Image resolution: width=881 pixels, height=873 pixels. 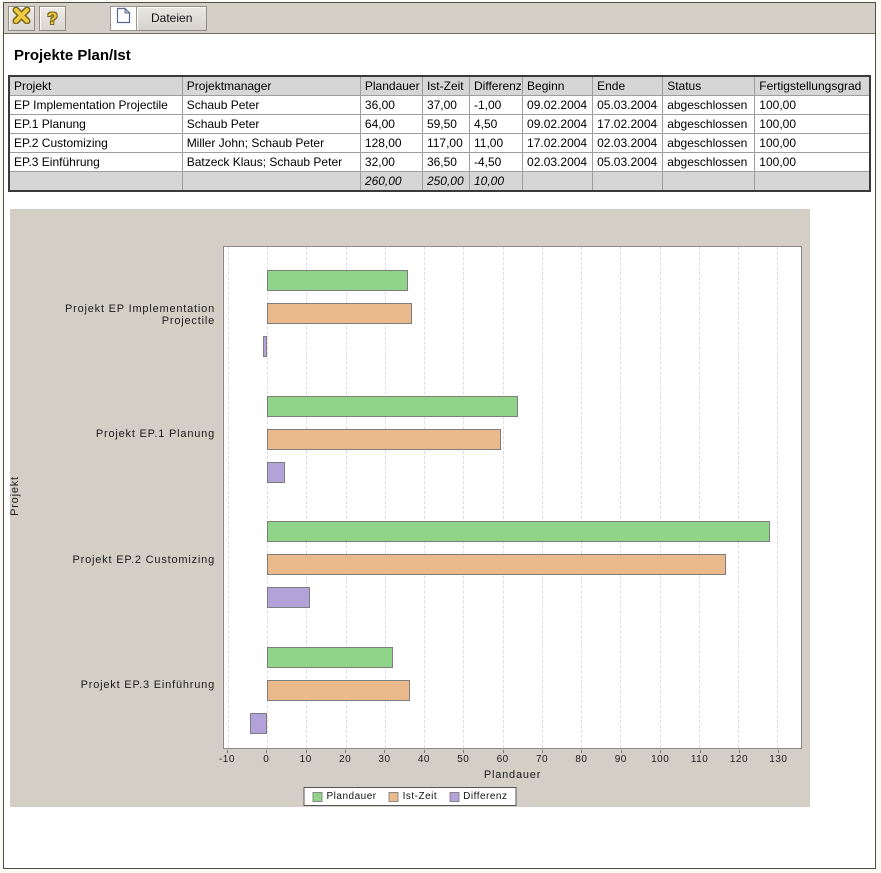 I want to click on dateien-button: Dateien, so click(x=172, y=18).